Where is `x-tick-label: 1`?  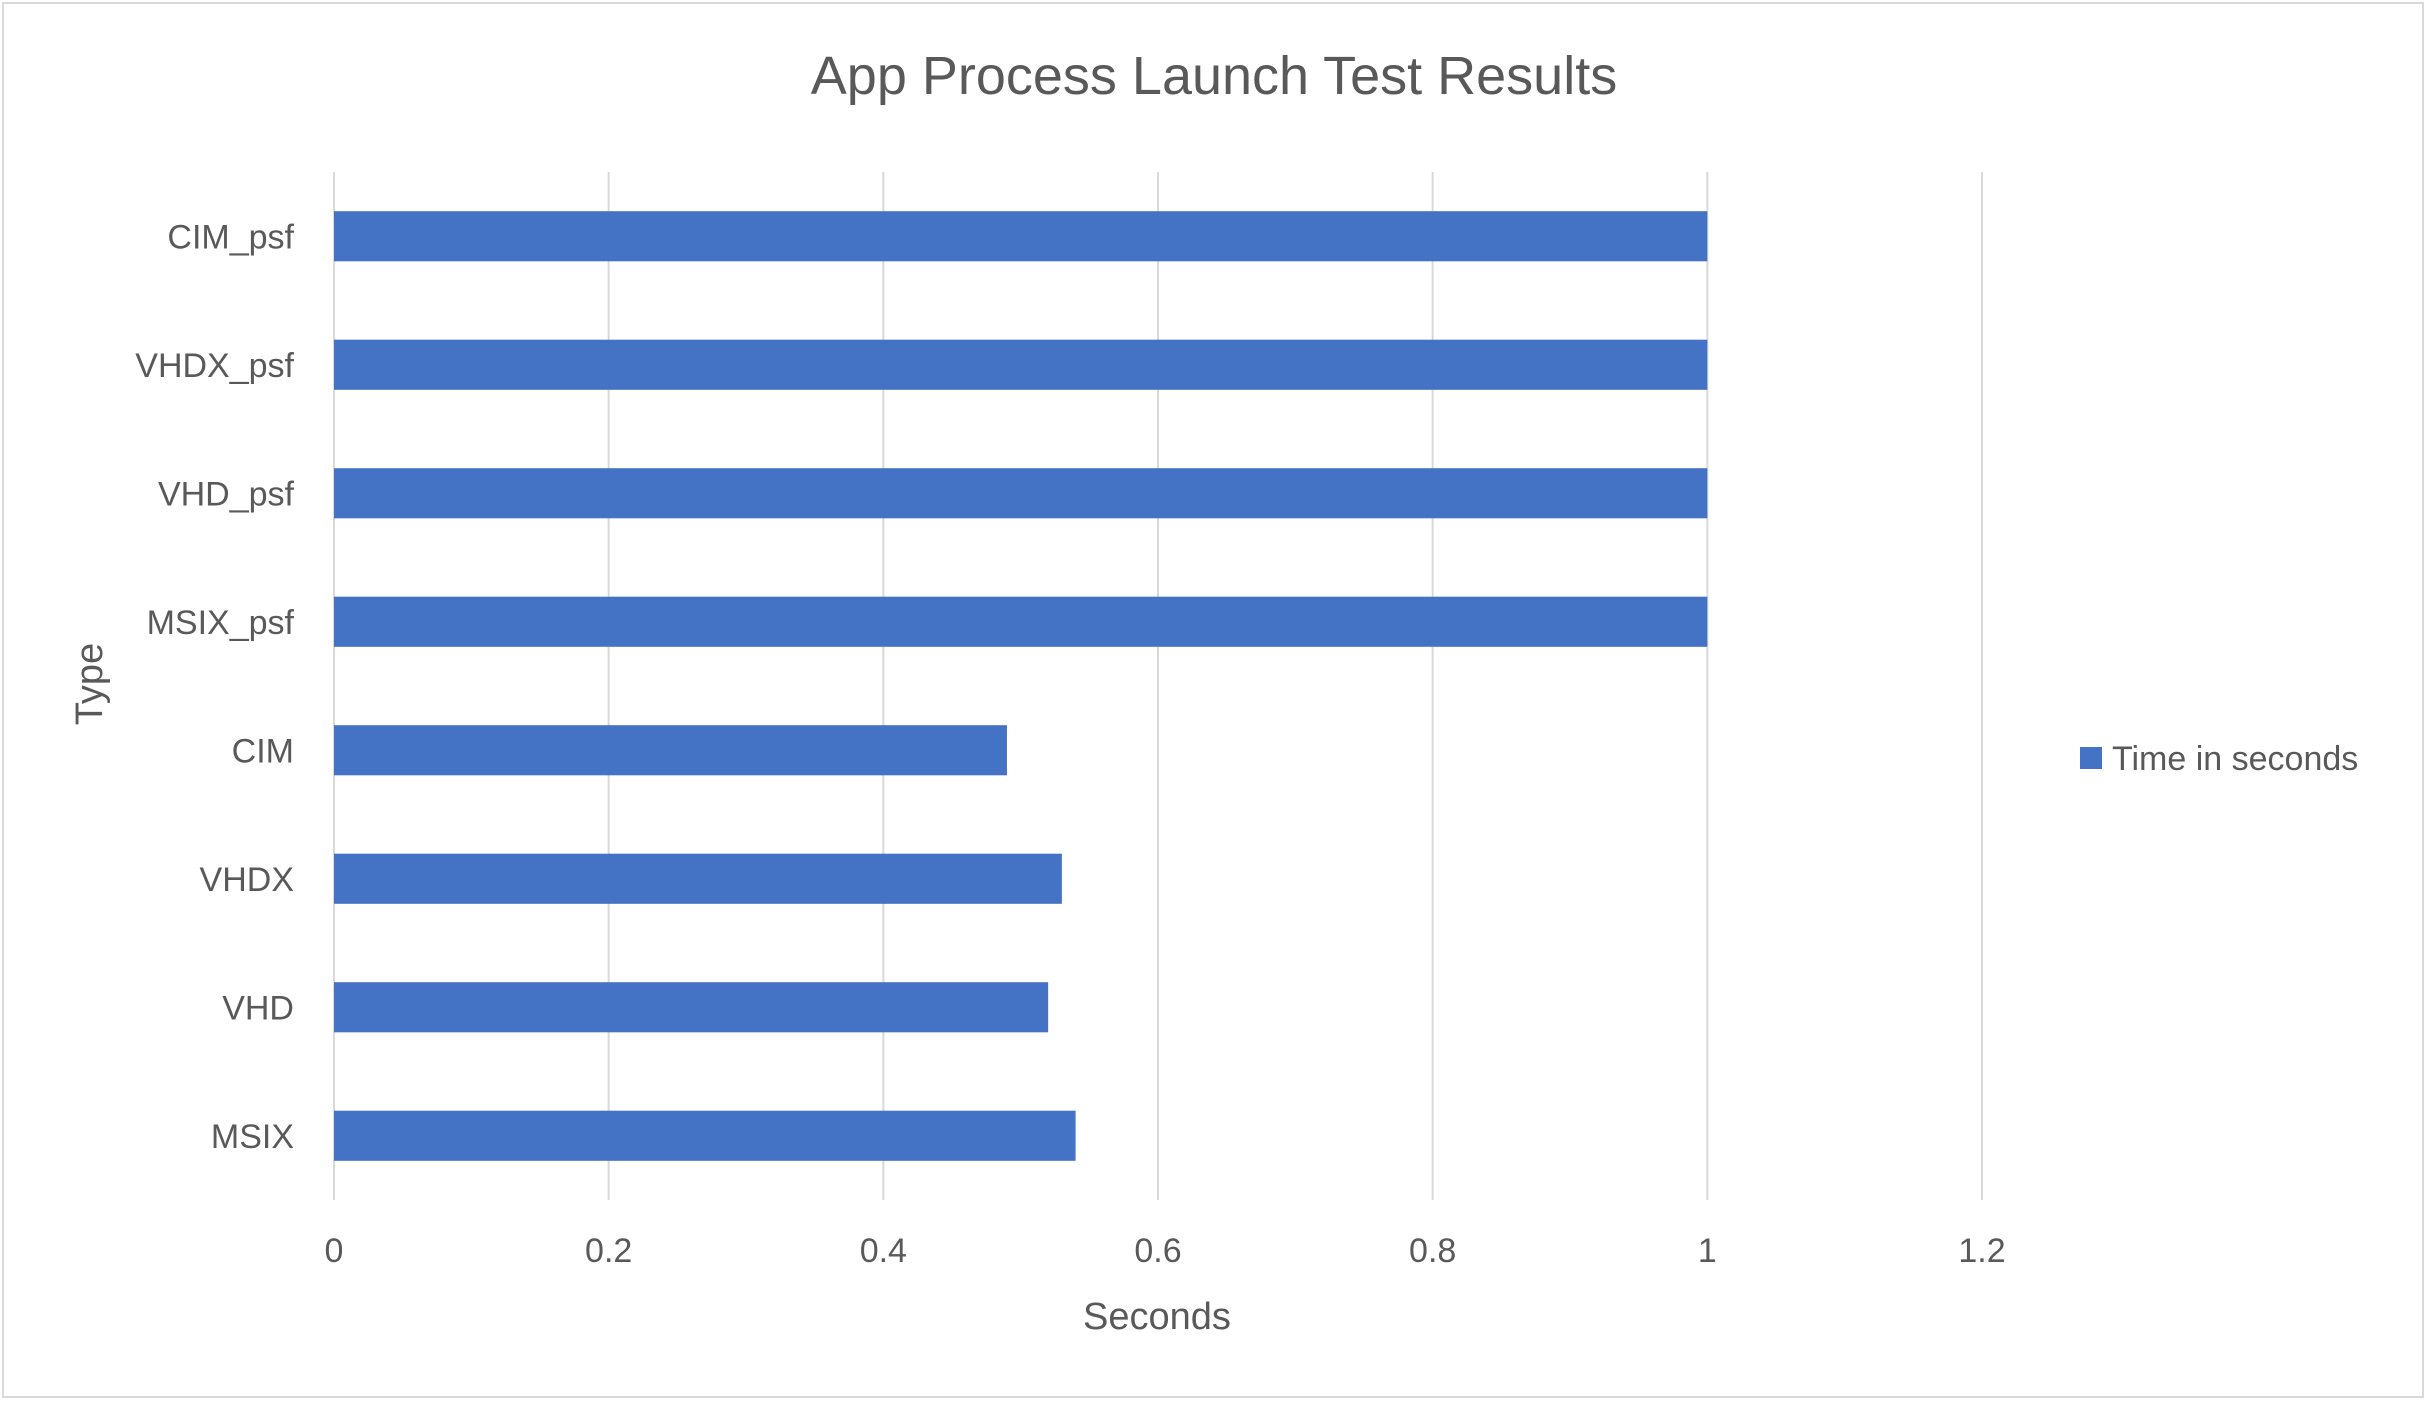 x-tick-label: 1 is located at coordinates (1707, 1251).